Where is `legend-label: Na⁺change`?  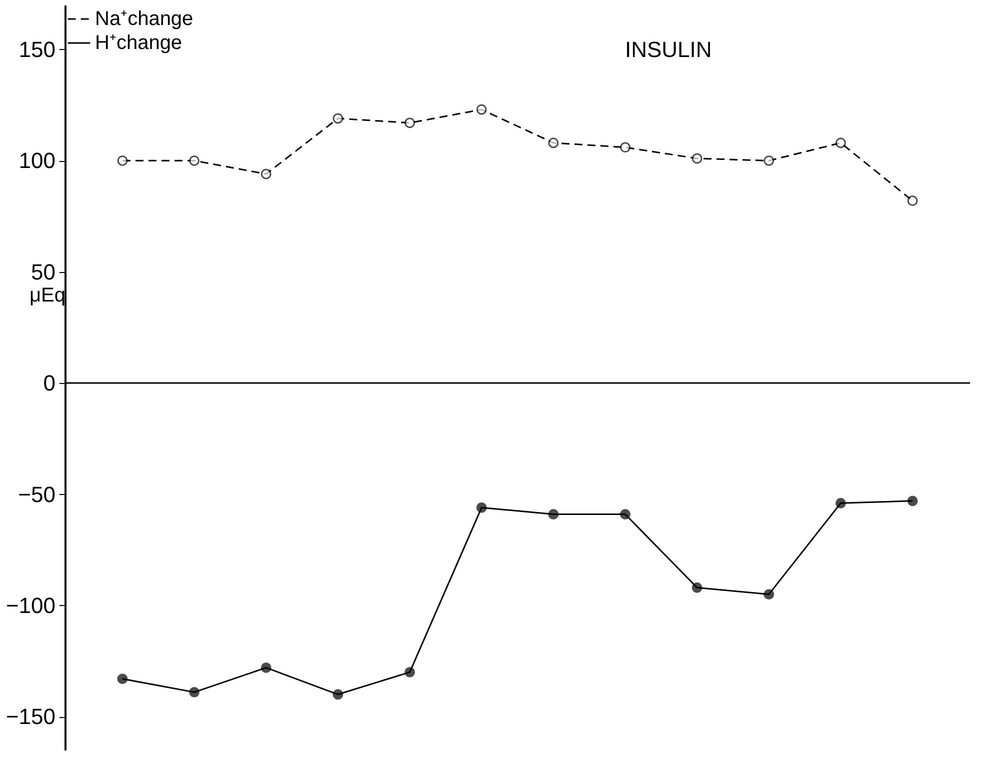 legend-label: Na⁺change is located at coordinates (144, 19).